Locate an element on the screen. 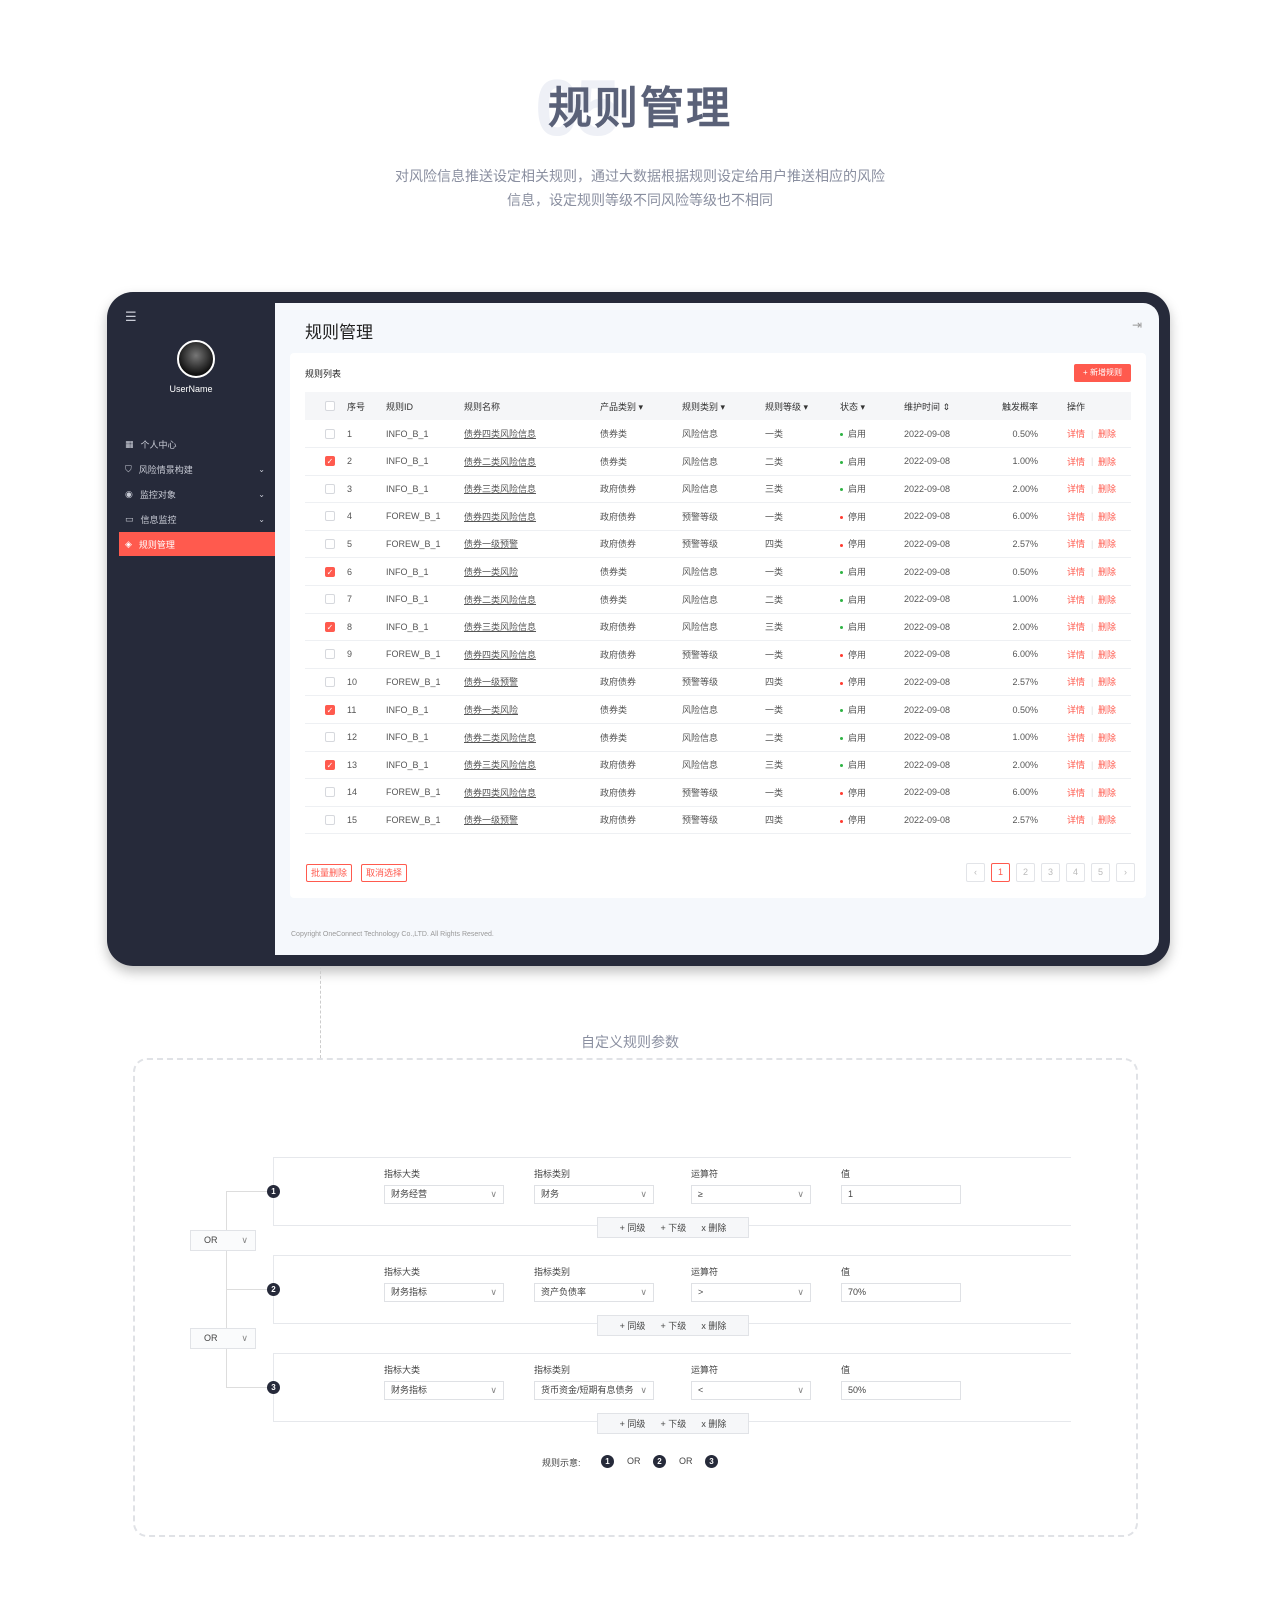 The image size is (1280, 1623). menu-icon: ☰ is located at coordinates (131, 316).